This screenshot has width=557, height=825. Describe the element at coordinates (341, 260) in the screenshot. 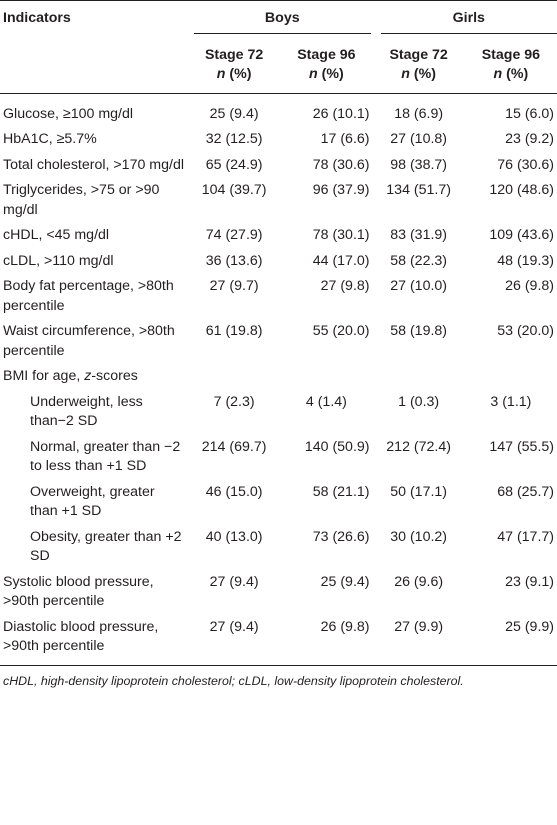

I see `cell-boys-96: 44 (17.0)` at that location.